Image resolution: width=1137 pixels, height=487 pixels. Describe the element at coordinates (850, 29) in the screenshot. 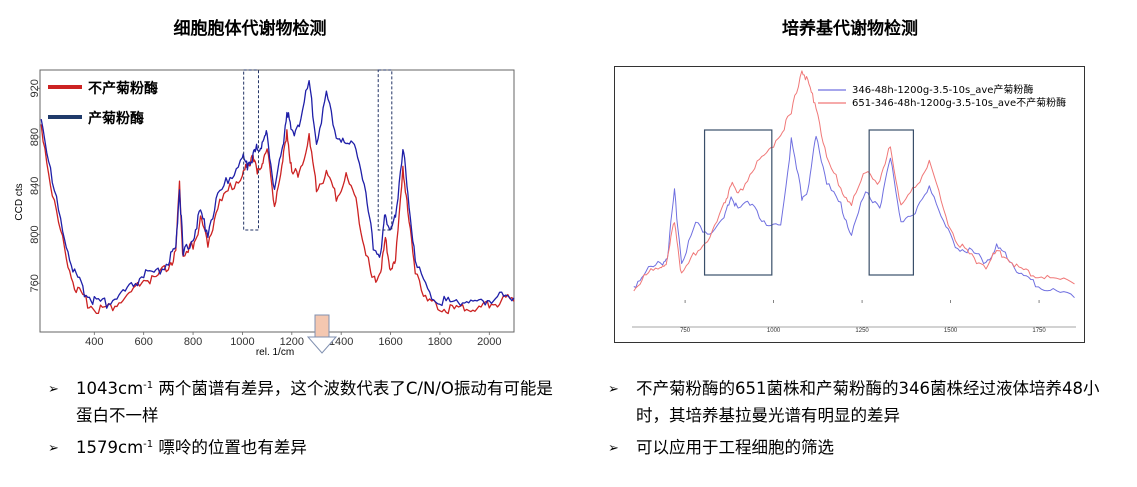

I see `right-panel-title: 培养基代谢物检测` at that location.